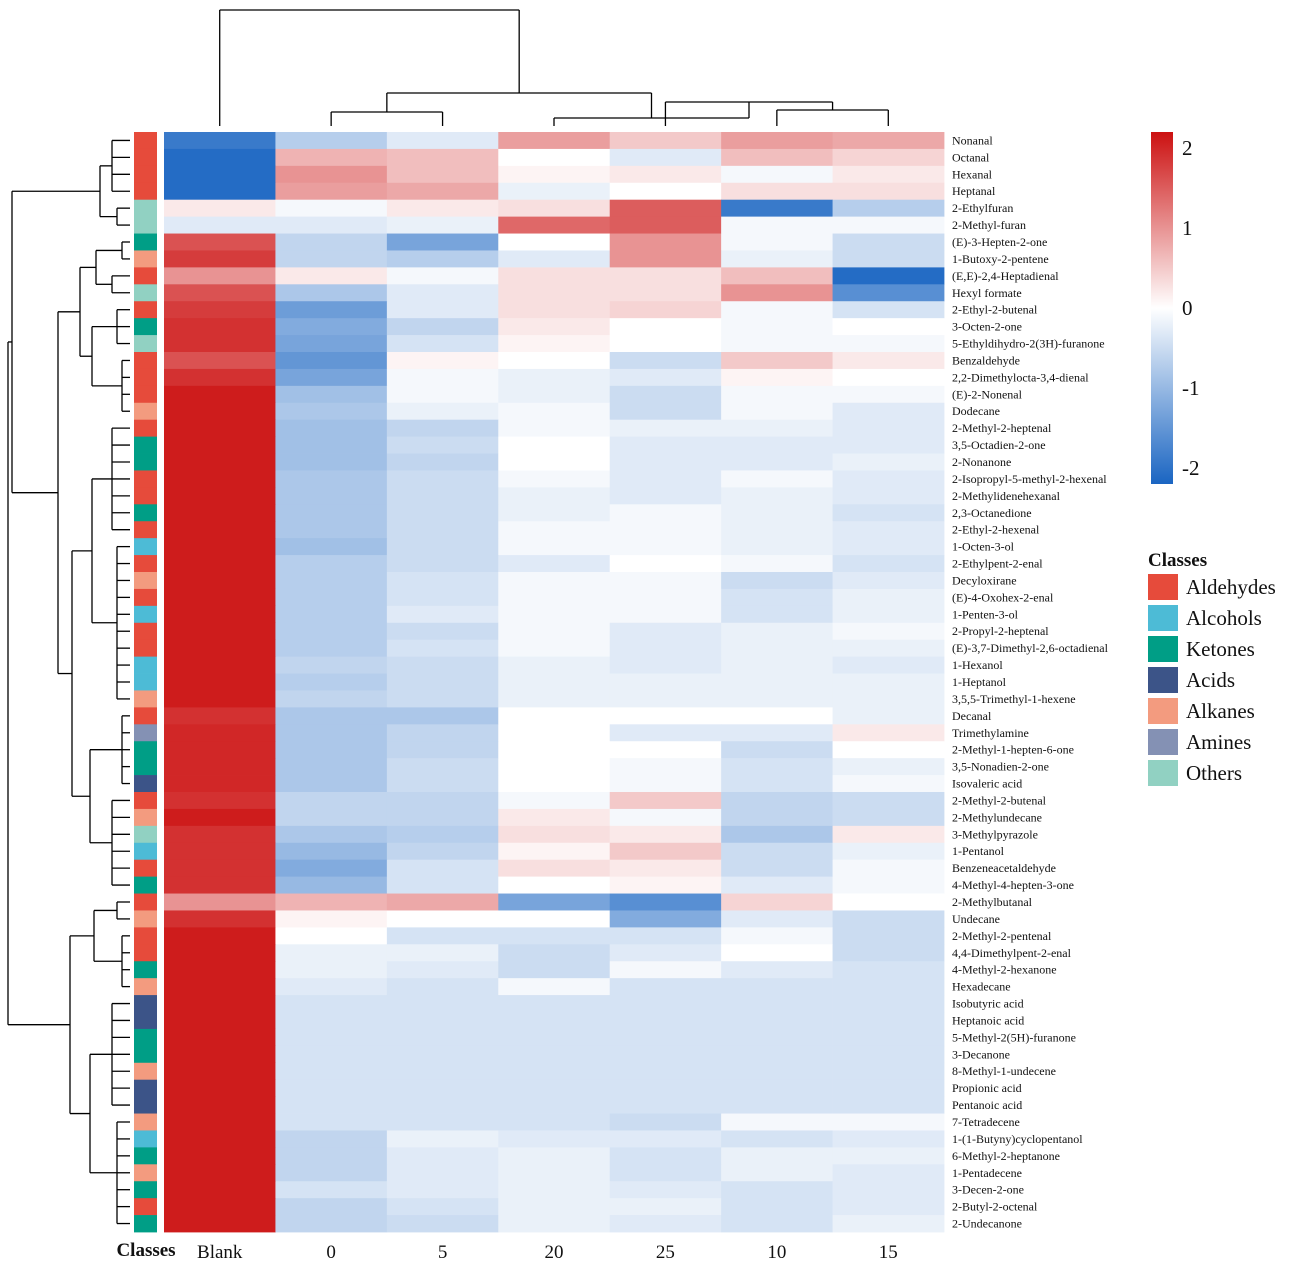 This screenshot has width=1290, height=1272. What do you see at coordinates (331, 1252) in the screenshot?
I see `column-label: 0` at bounding box center [331, 1252].